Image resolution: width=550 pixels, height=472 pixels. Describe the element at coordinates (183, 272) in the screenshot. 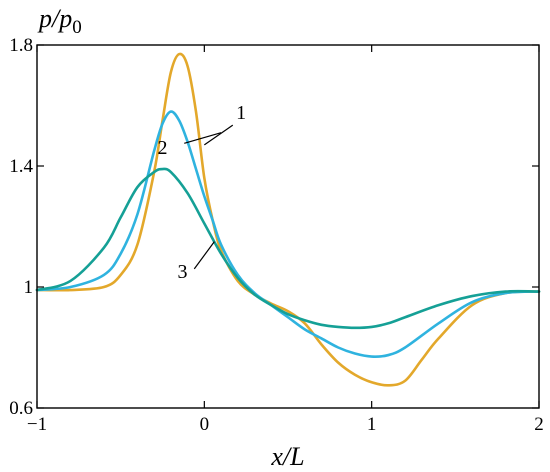

I see `curve-label-3: 3` at that location.